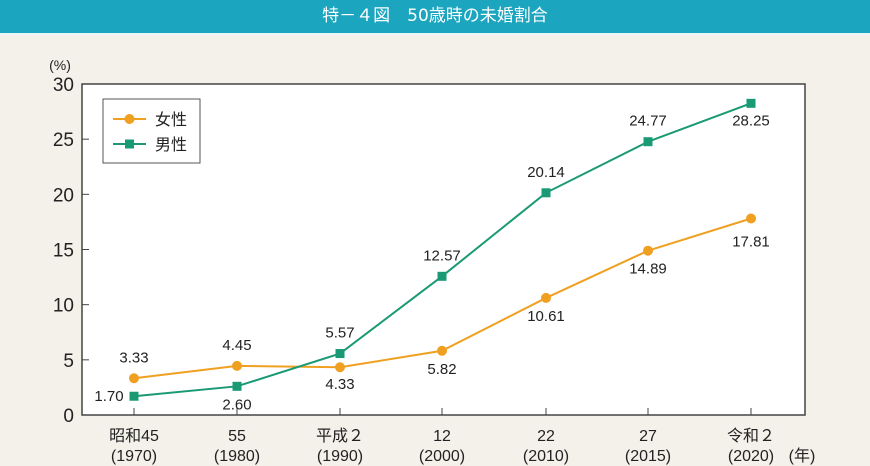 The height and width of the screenshot is (466, 870). I want to click on x-tick-label-year: (2020), so click(751, 456).